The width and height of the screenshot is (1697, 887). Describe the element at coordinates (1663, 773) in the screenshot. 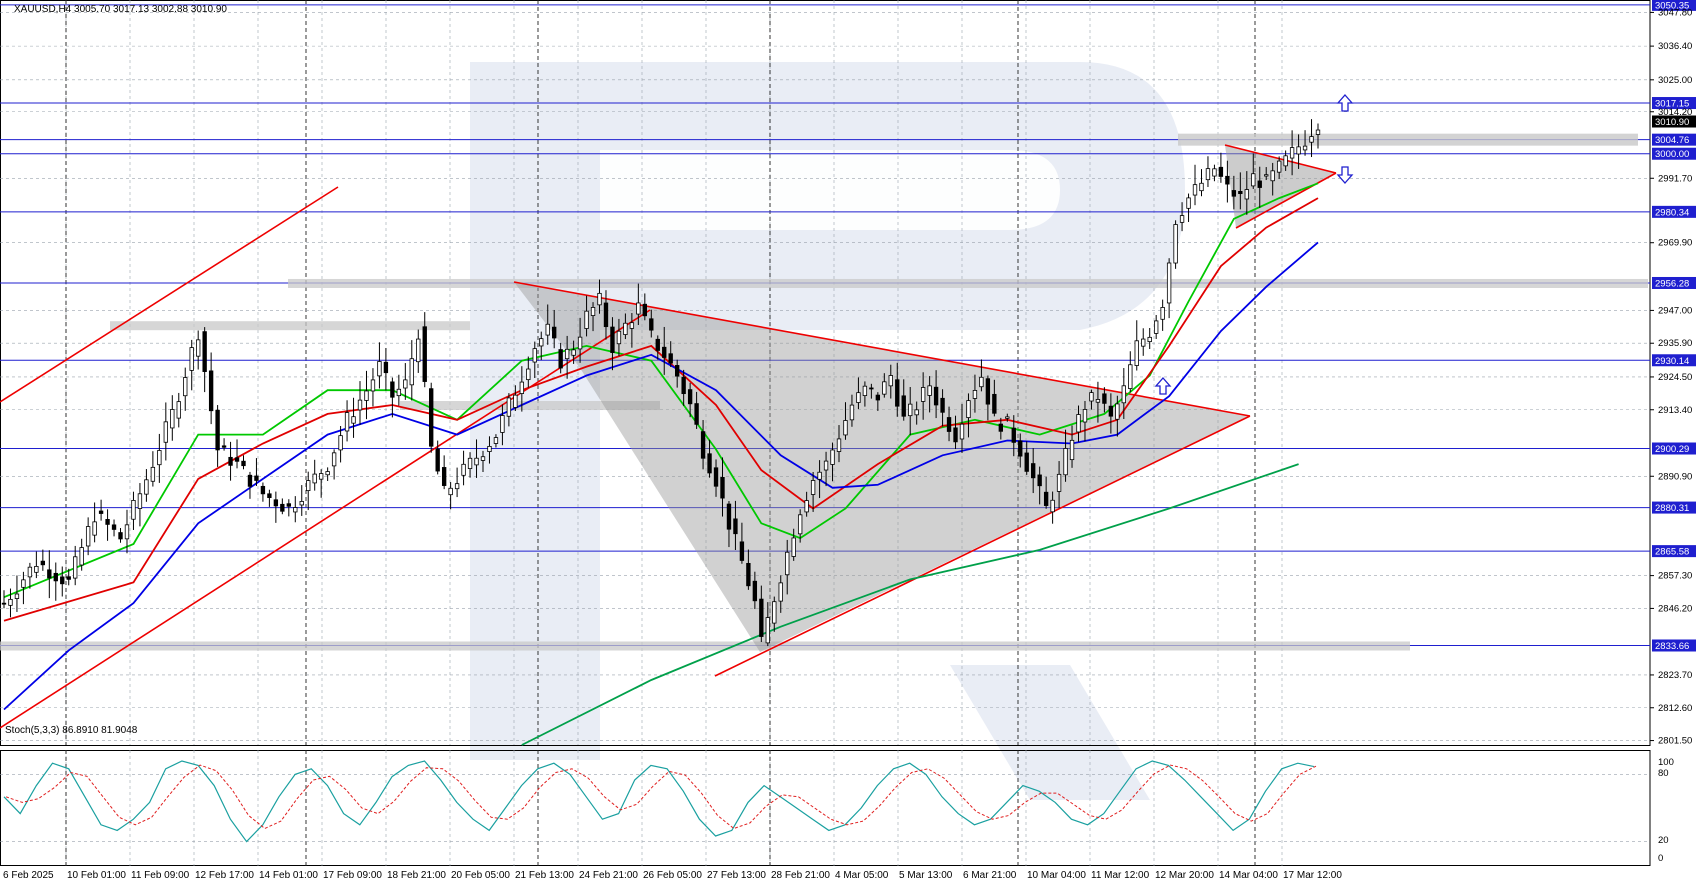

I see `osc-tick-label: 80` at that location.